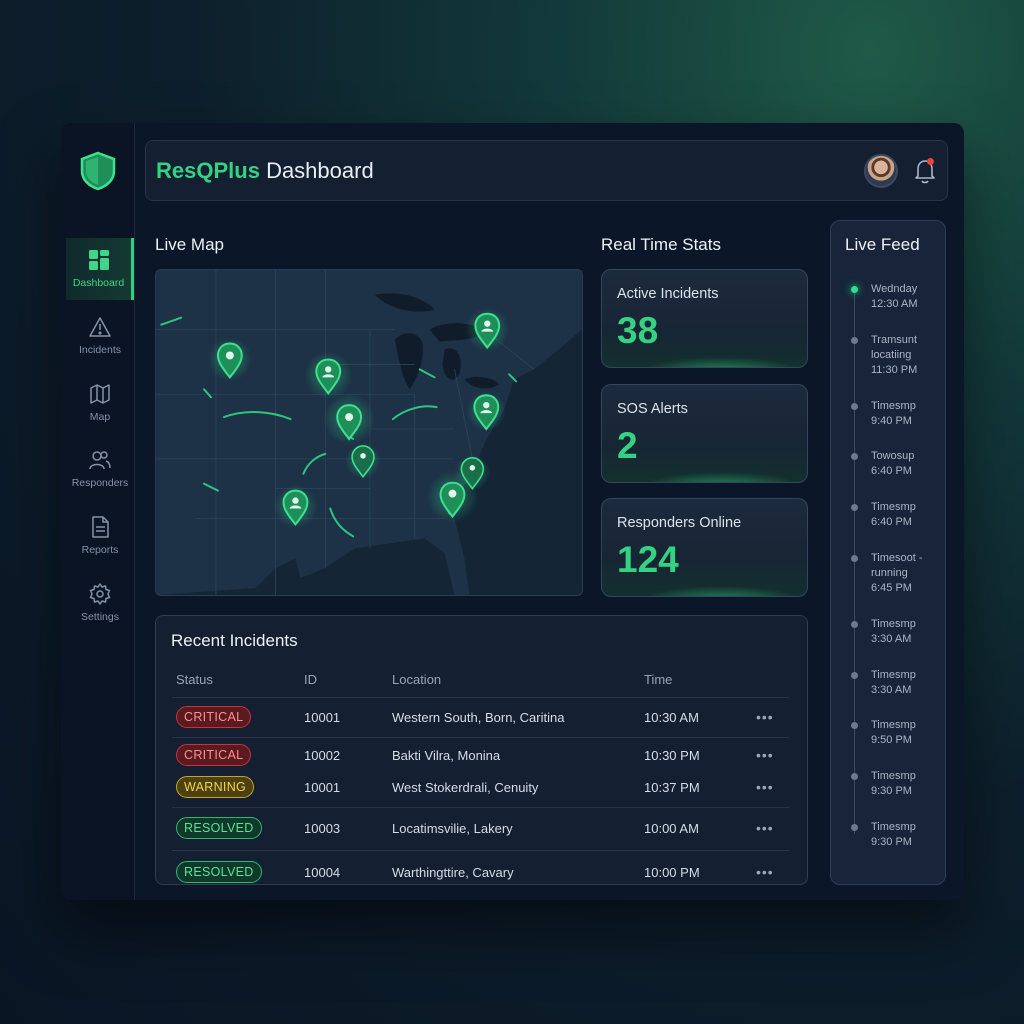  Describe the element at coordinates (891, 471) in the screenshot. I see `feed-text-line: 6:40 PM` at that location.